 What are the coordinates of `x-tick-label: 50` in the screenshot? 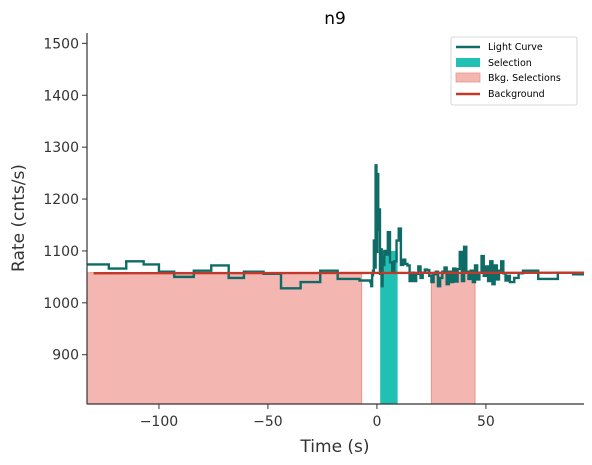 It's located at (486, 422).